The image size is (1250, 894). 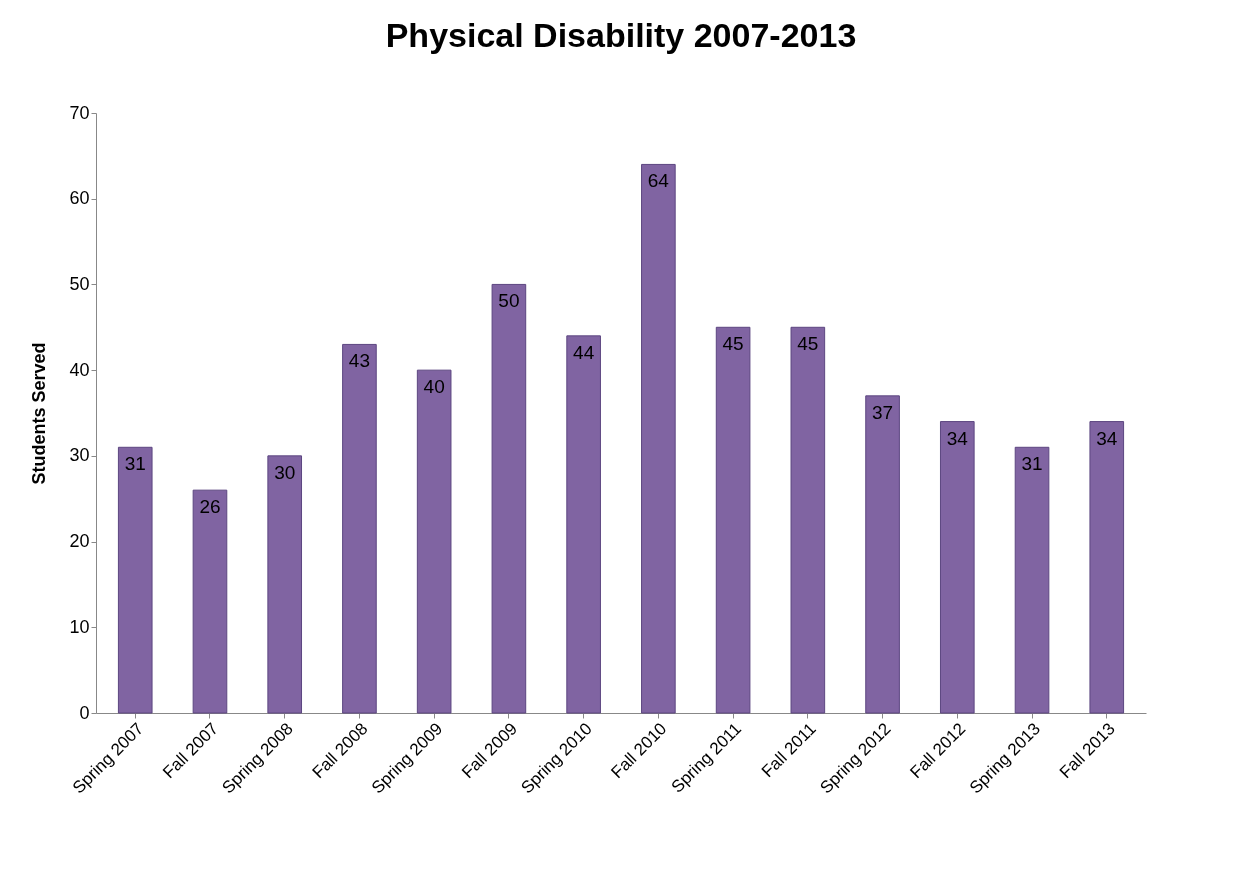 I want to click on y-tick-label: 40, so click(x=79, y=369).